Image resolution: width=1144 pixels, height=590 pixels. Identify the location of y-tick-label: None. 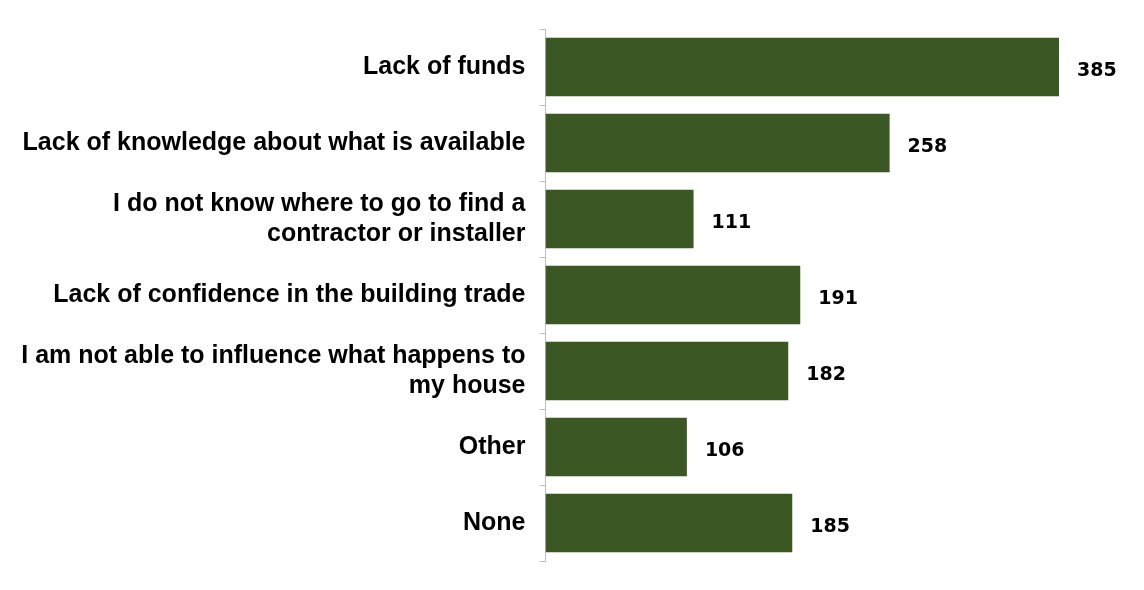
(494, 520).